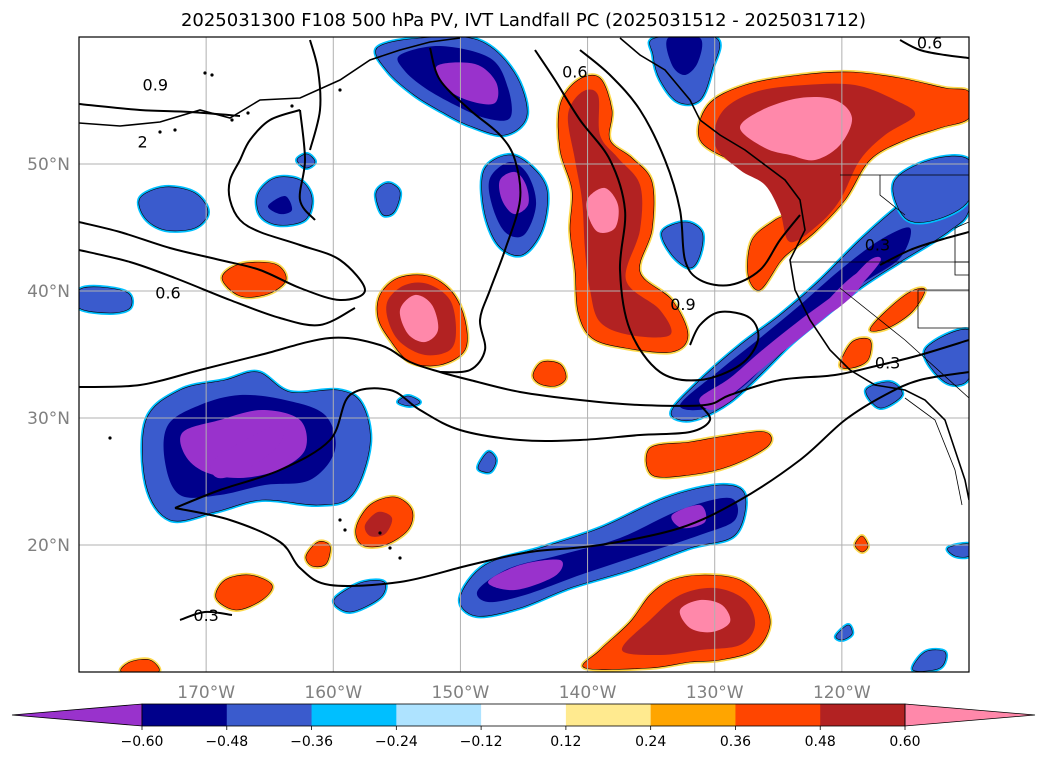 The image size is (1047, 765). Describe the element at coordinates (142, 141) in the screenshot. I see `contour-label: 2` at that location.